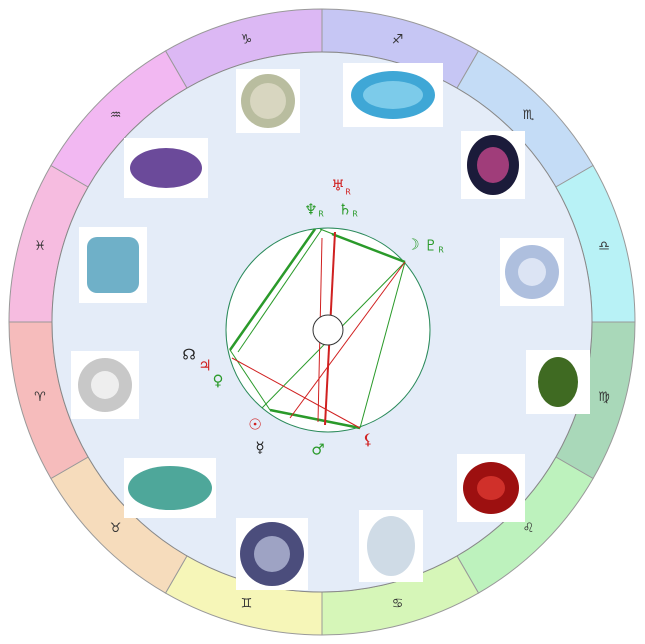 The width and height of the screenshot is (645, 644). What do you see at coordinates (529, 115) in the screenshot?
I see `sign-label: ♏` at bounding box center [529, 115].